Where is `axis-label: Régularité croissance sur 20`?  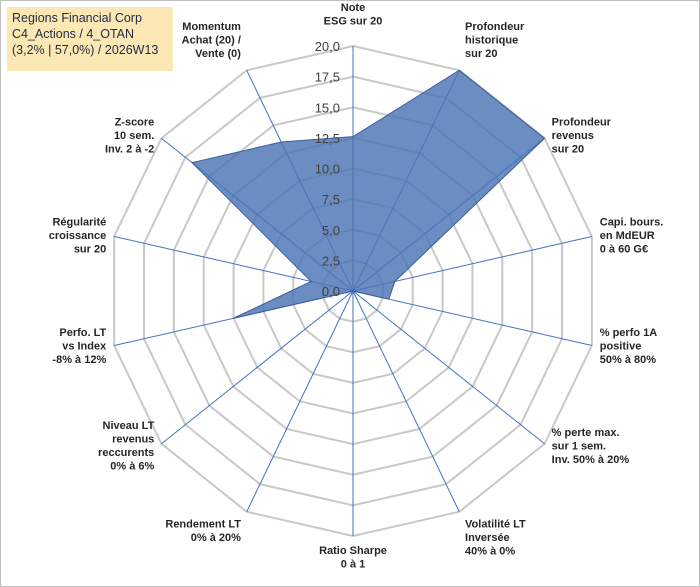
axis-label: Régularité croissance sur 20 is located at coordinates (77, 235).